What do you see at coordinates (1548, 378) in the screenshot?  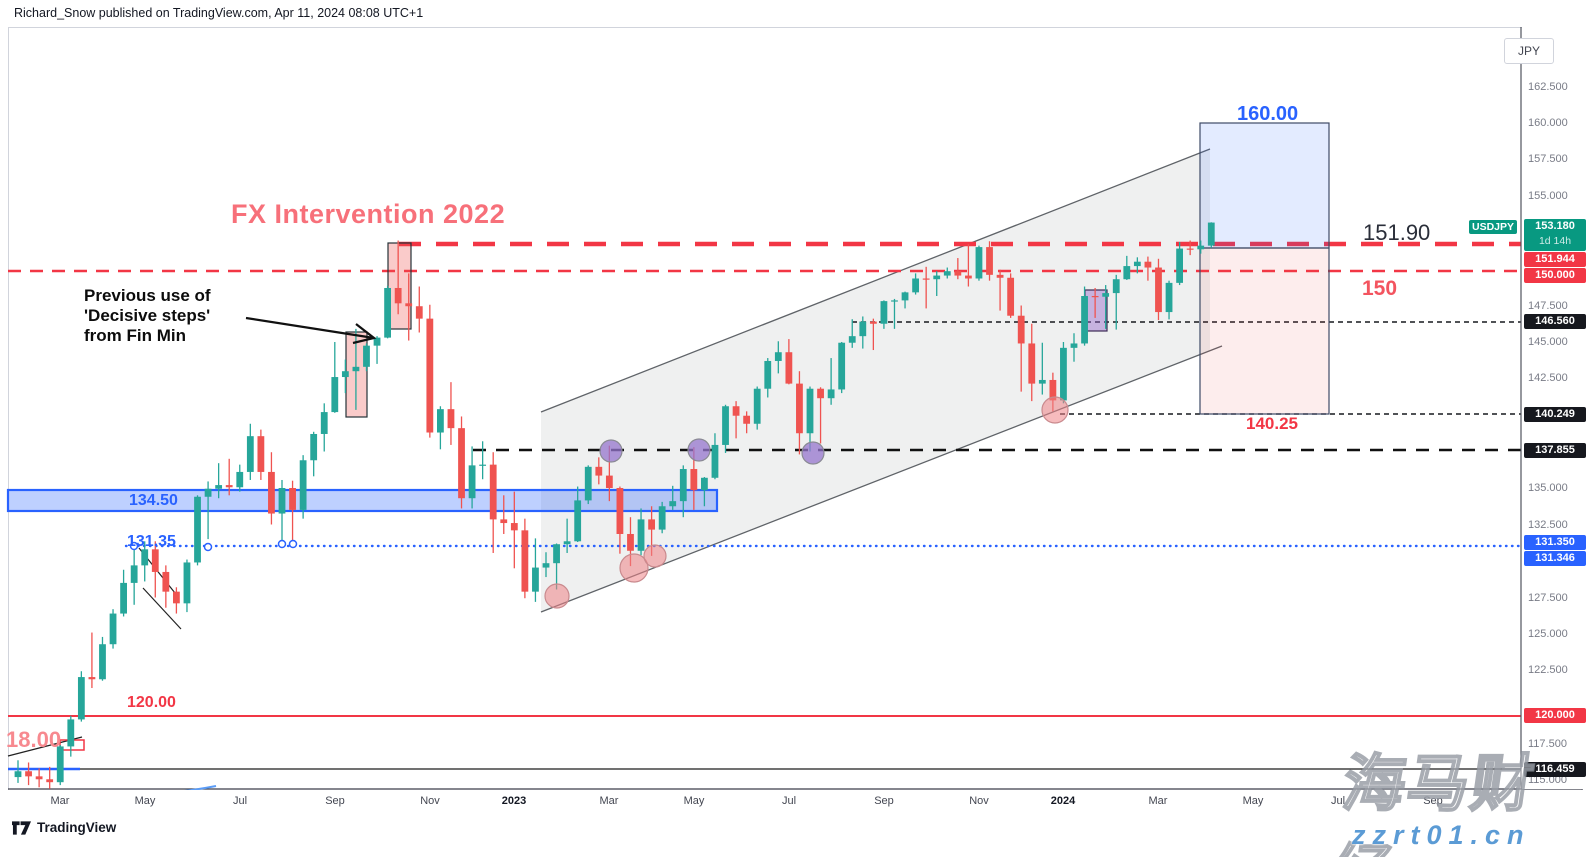 I see `price-tick: 142.500` at bounding box center [1548, 378].